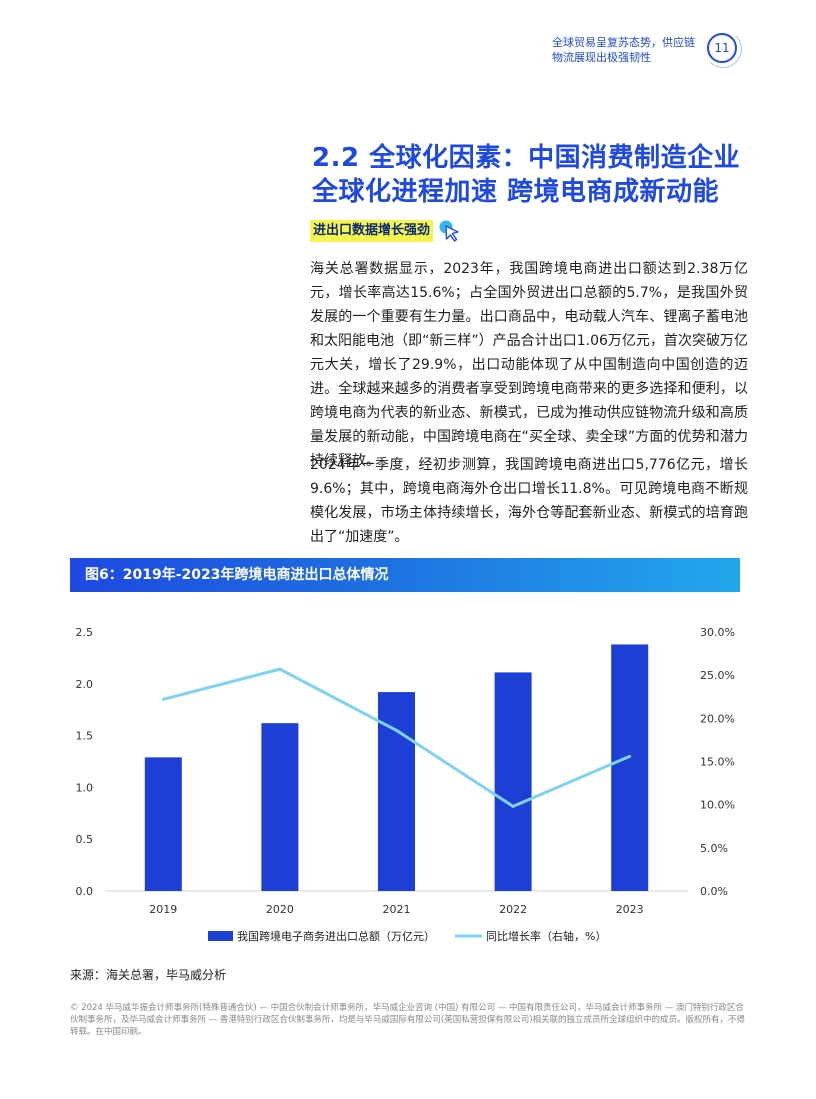 The image size is (816, 1099). I want to click on y-left-tick-label: 2.0, so click(85, 684).